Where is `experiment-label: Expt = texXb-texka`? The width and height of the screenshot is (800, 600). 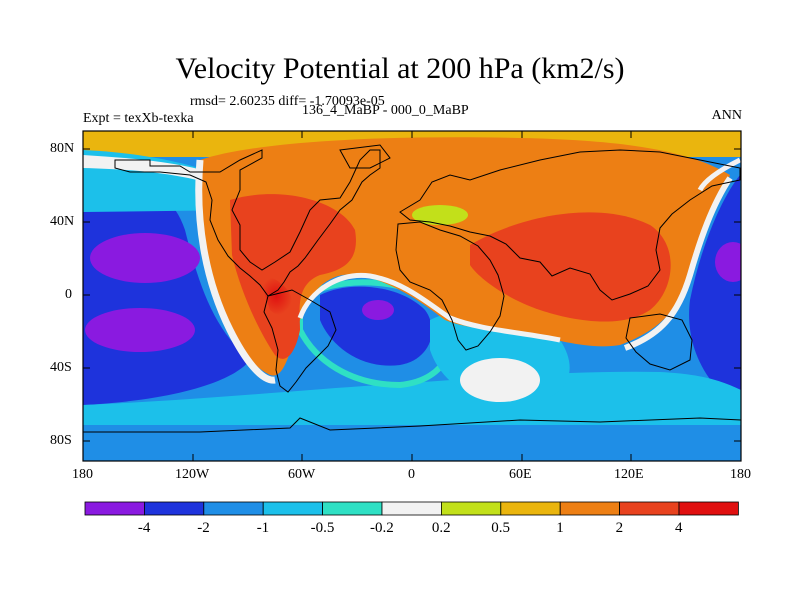
experiment-label: Expt = texXb-texka is located at coordinates (138, 118).